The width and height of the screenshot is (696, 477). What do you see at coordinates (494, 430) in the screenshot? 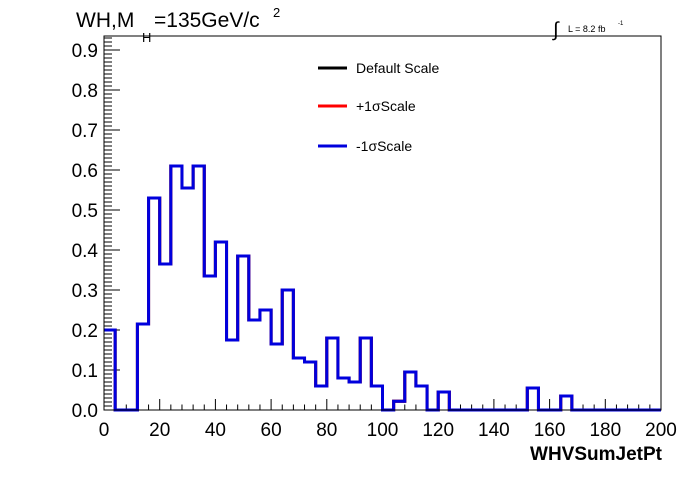
I see `x-tick-label: 140` at bounding box center [494, 430].